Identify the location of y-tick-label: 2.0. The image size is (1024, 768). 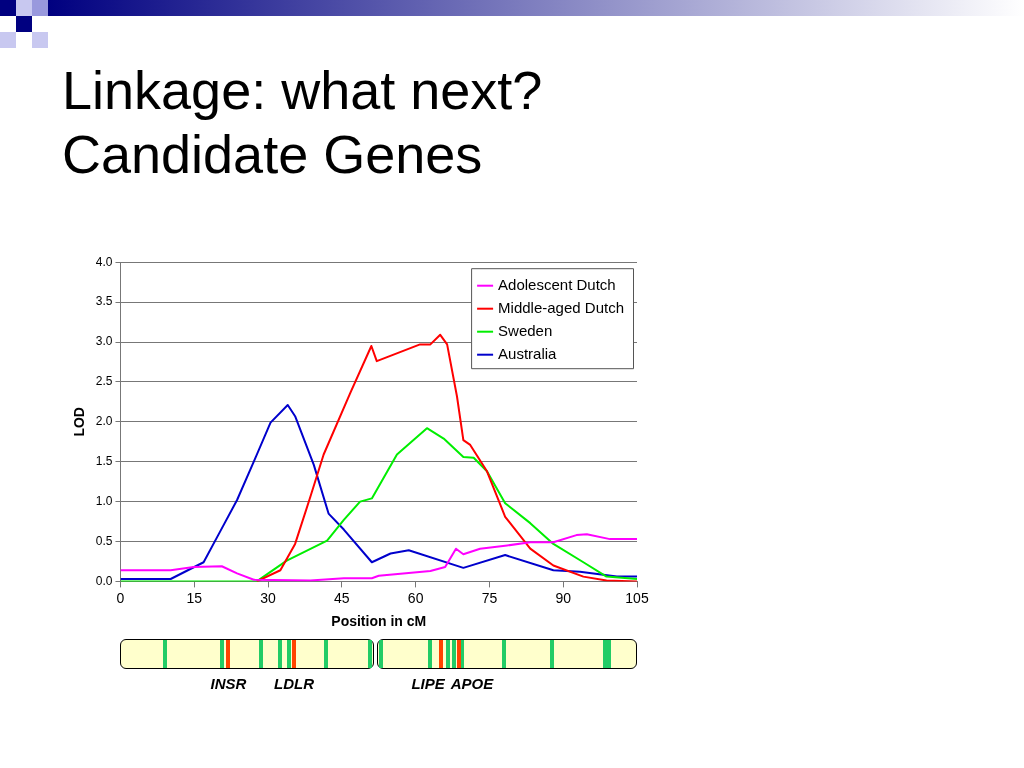
(104, 421).